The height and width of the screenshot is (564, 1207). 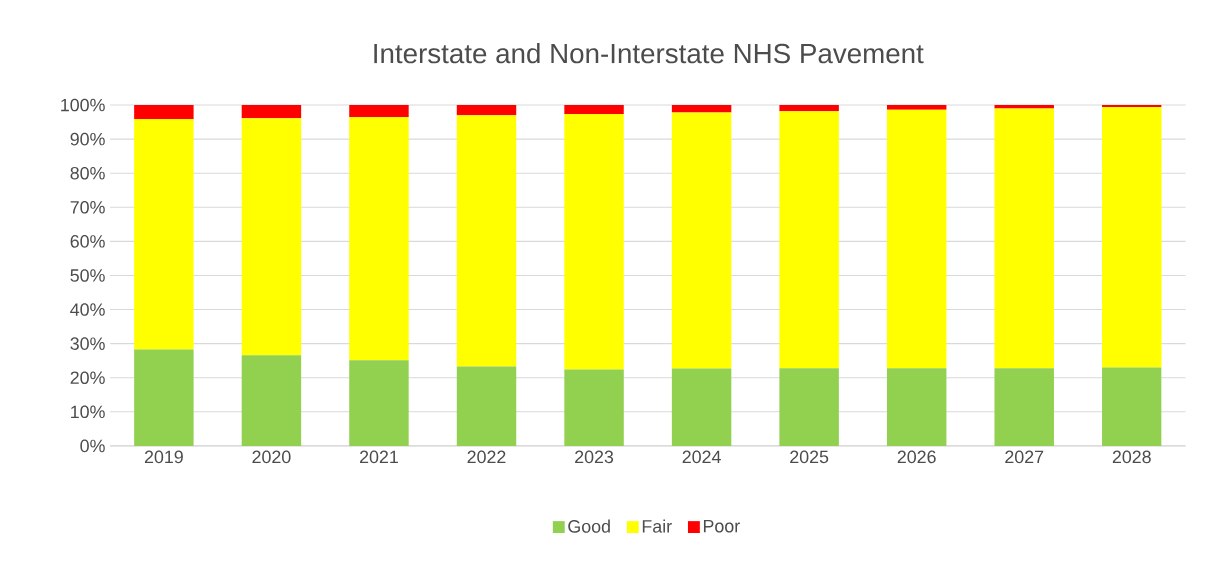 I want to click on y-tick-label: 80%, so click(x=87, y=173).